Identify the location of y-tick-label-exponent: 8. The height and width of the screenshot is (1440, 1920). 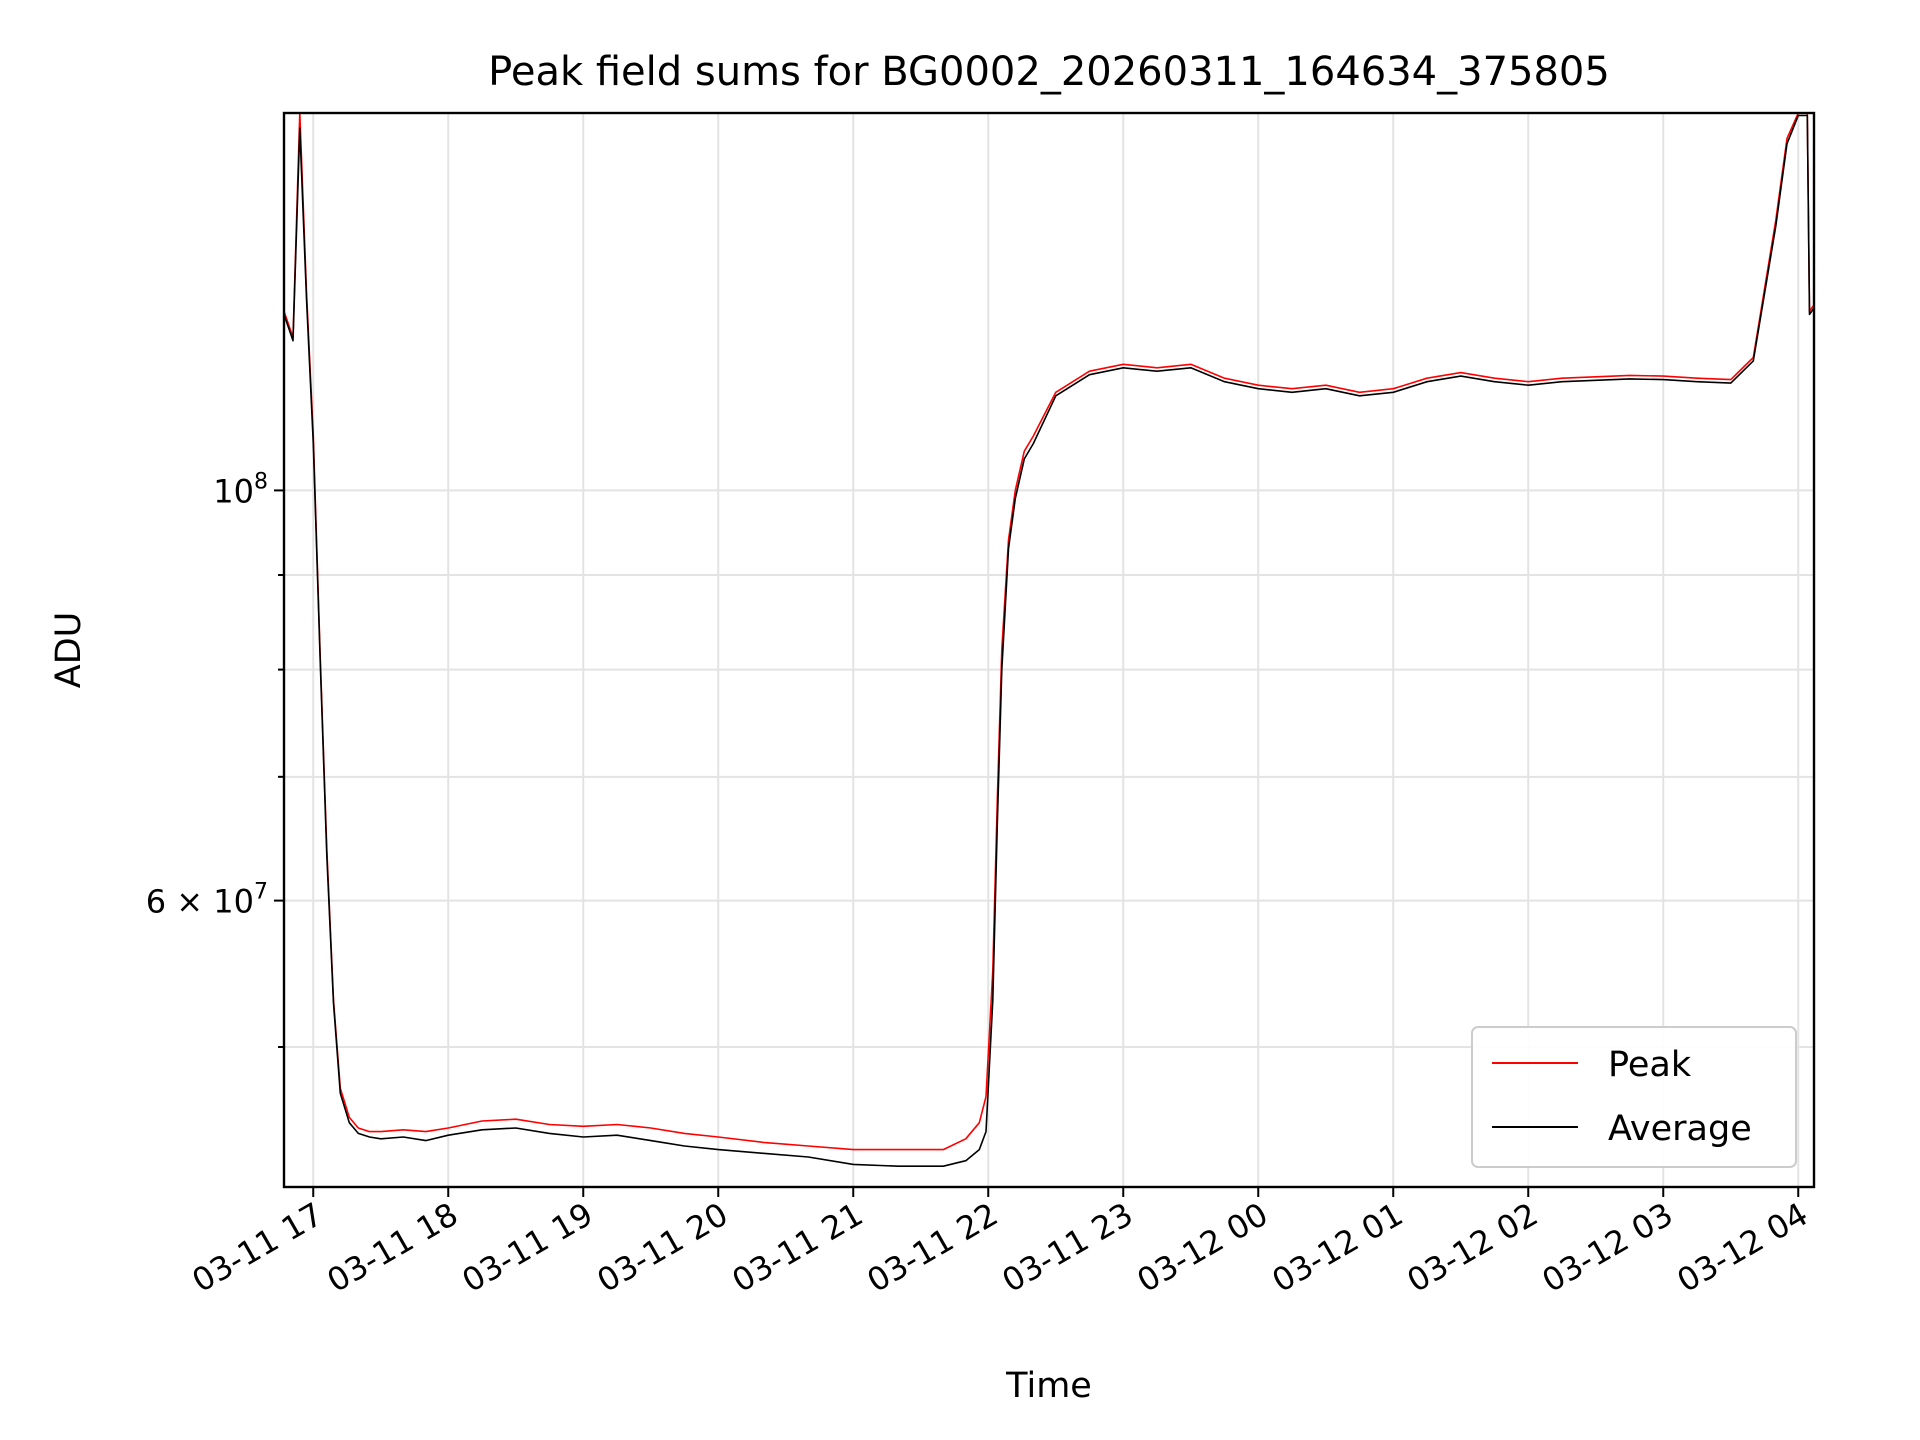
(261, 481).